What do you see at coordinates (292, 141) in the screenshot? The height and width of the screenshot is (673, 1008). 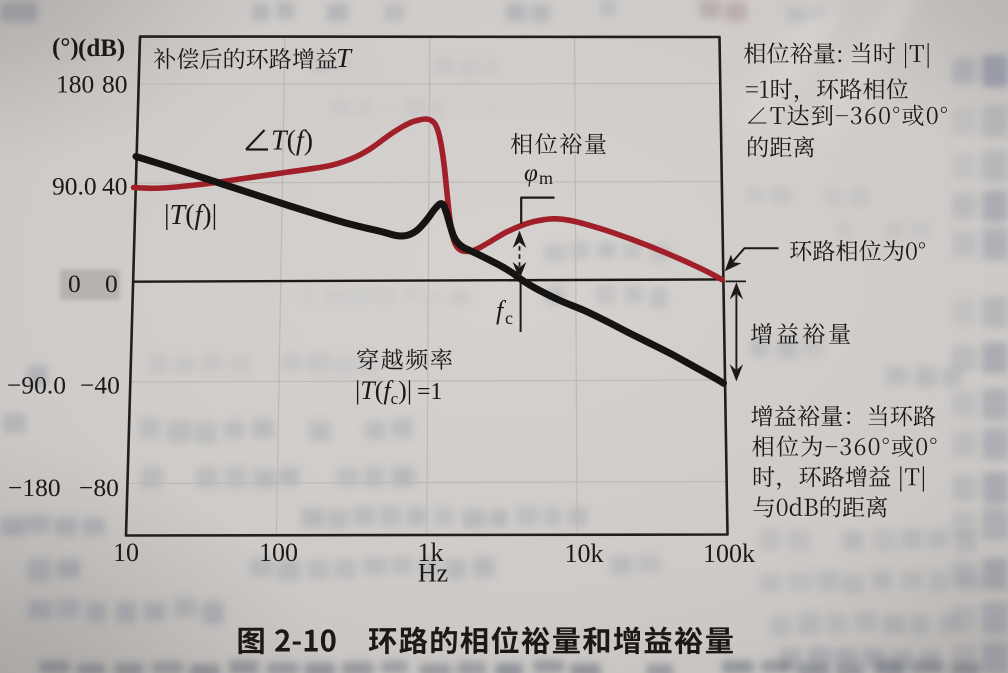 I see `svg-text: T(f)` at bounding box center [292, 141].